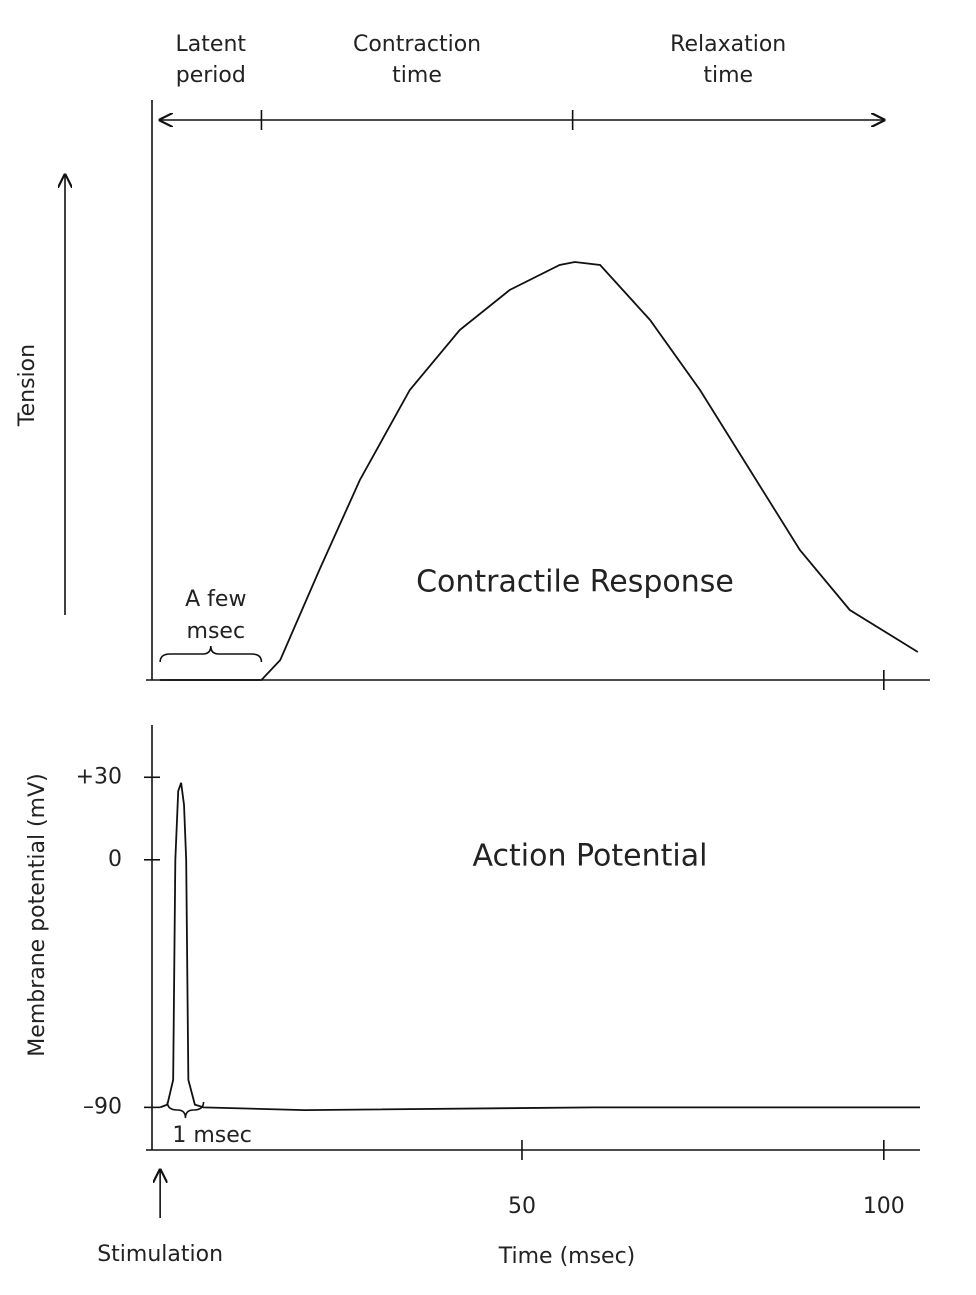 The height and width of the screenshot is (1295, 976). Describe the element at coordinates (728, 44) in the screenshot. I see `phase-label: Relaxation` at that location.